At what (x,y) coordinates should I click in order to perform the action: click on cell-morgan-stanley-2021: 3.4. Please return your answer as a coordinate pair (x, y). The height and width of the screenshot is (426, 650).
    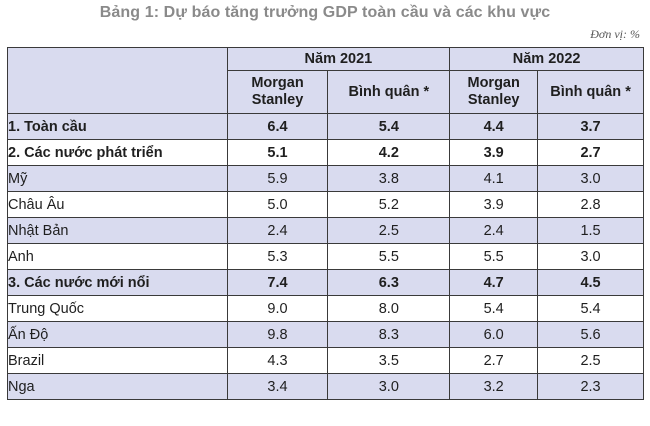
    Looking at the image, I should click on (277, 386).